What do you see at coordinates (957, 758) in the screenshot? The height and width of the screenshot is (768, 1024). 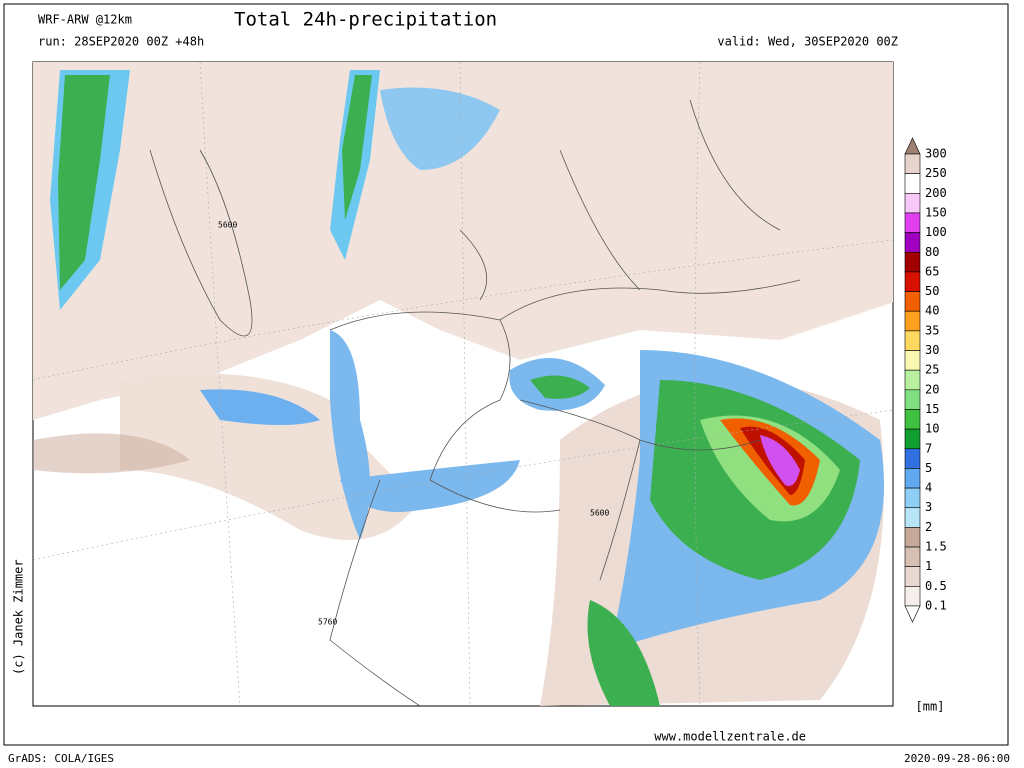 I see `timestamp: 2020-09-28-06:00` at bounding box center [957, 758].